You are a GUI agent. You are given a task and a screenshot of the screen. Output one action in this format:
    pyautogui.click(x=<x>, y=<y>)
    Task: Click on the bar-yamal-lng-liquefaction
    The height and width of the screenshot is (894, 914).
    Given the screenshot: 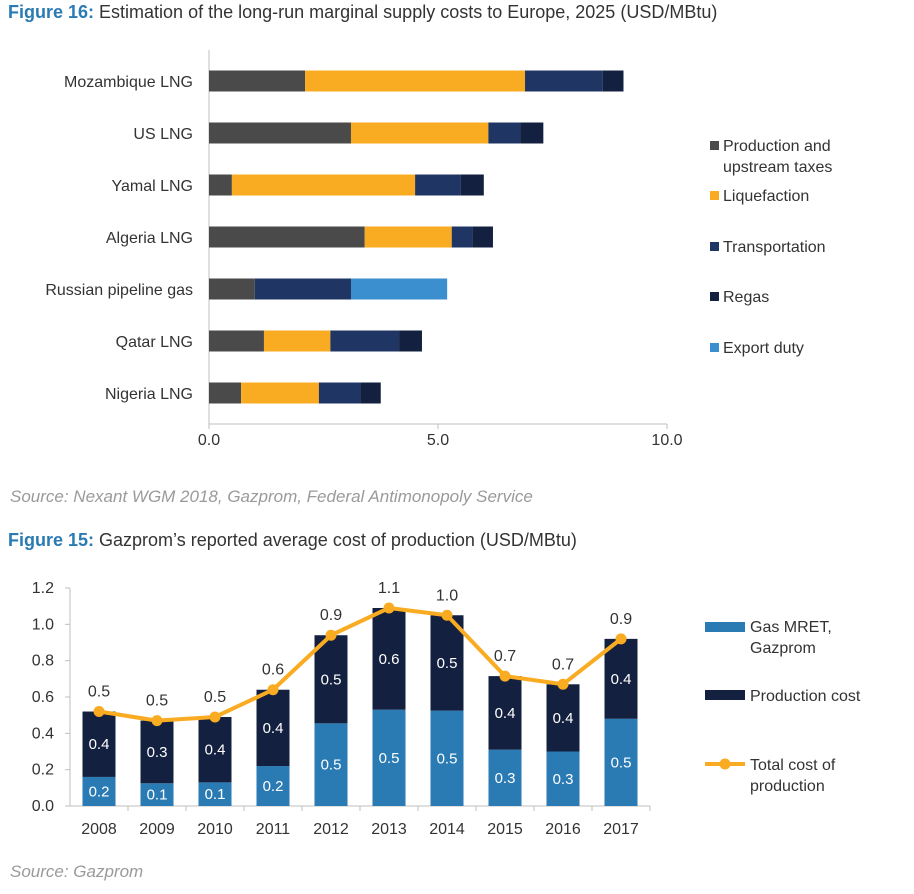 What is the action you would take?
    pyautogui.click(x=323, y=185)
    